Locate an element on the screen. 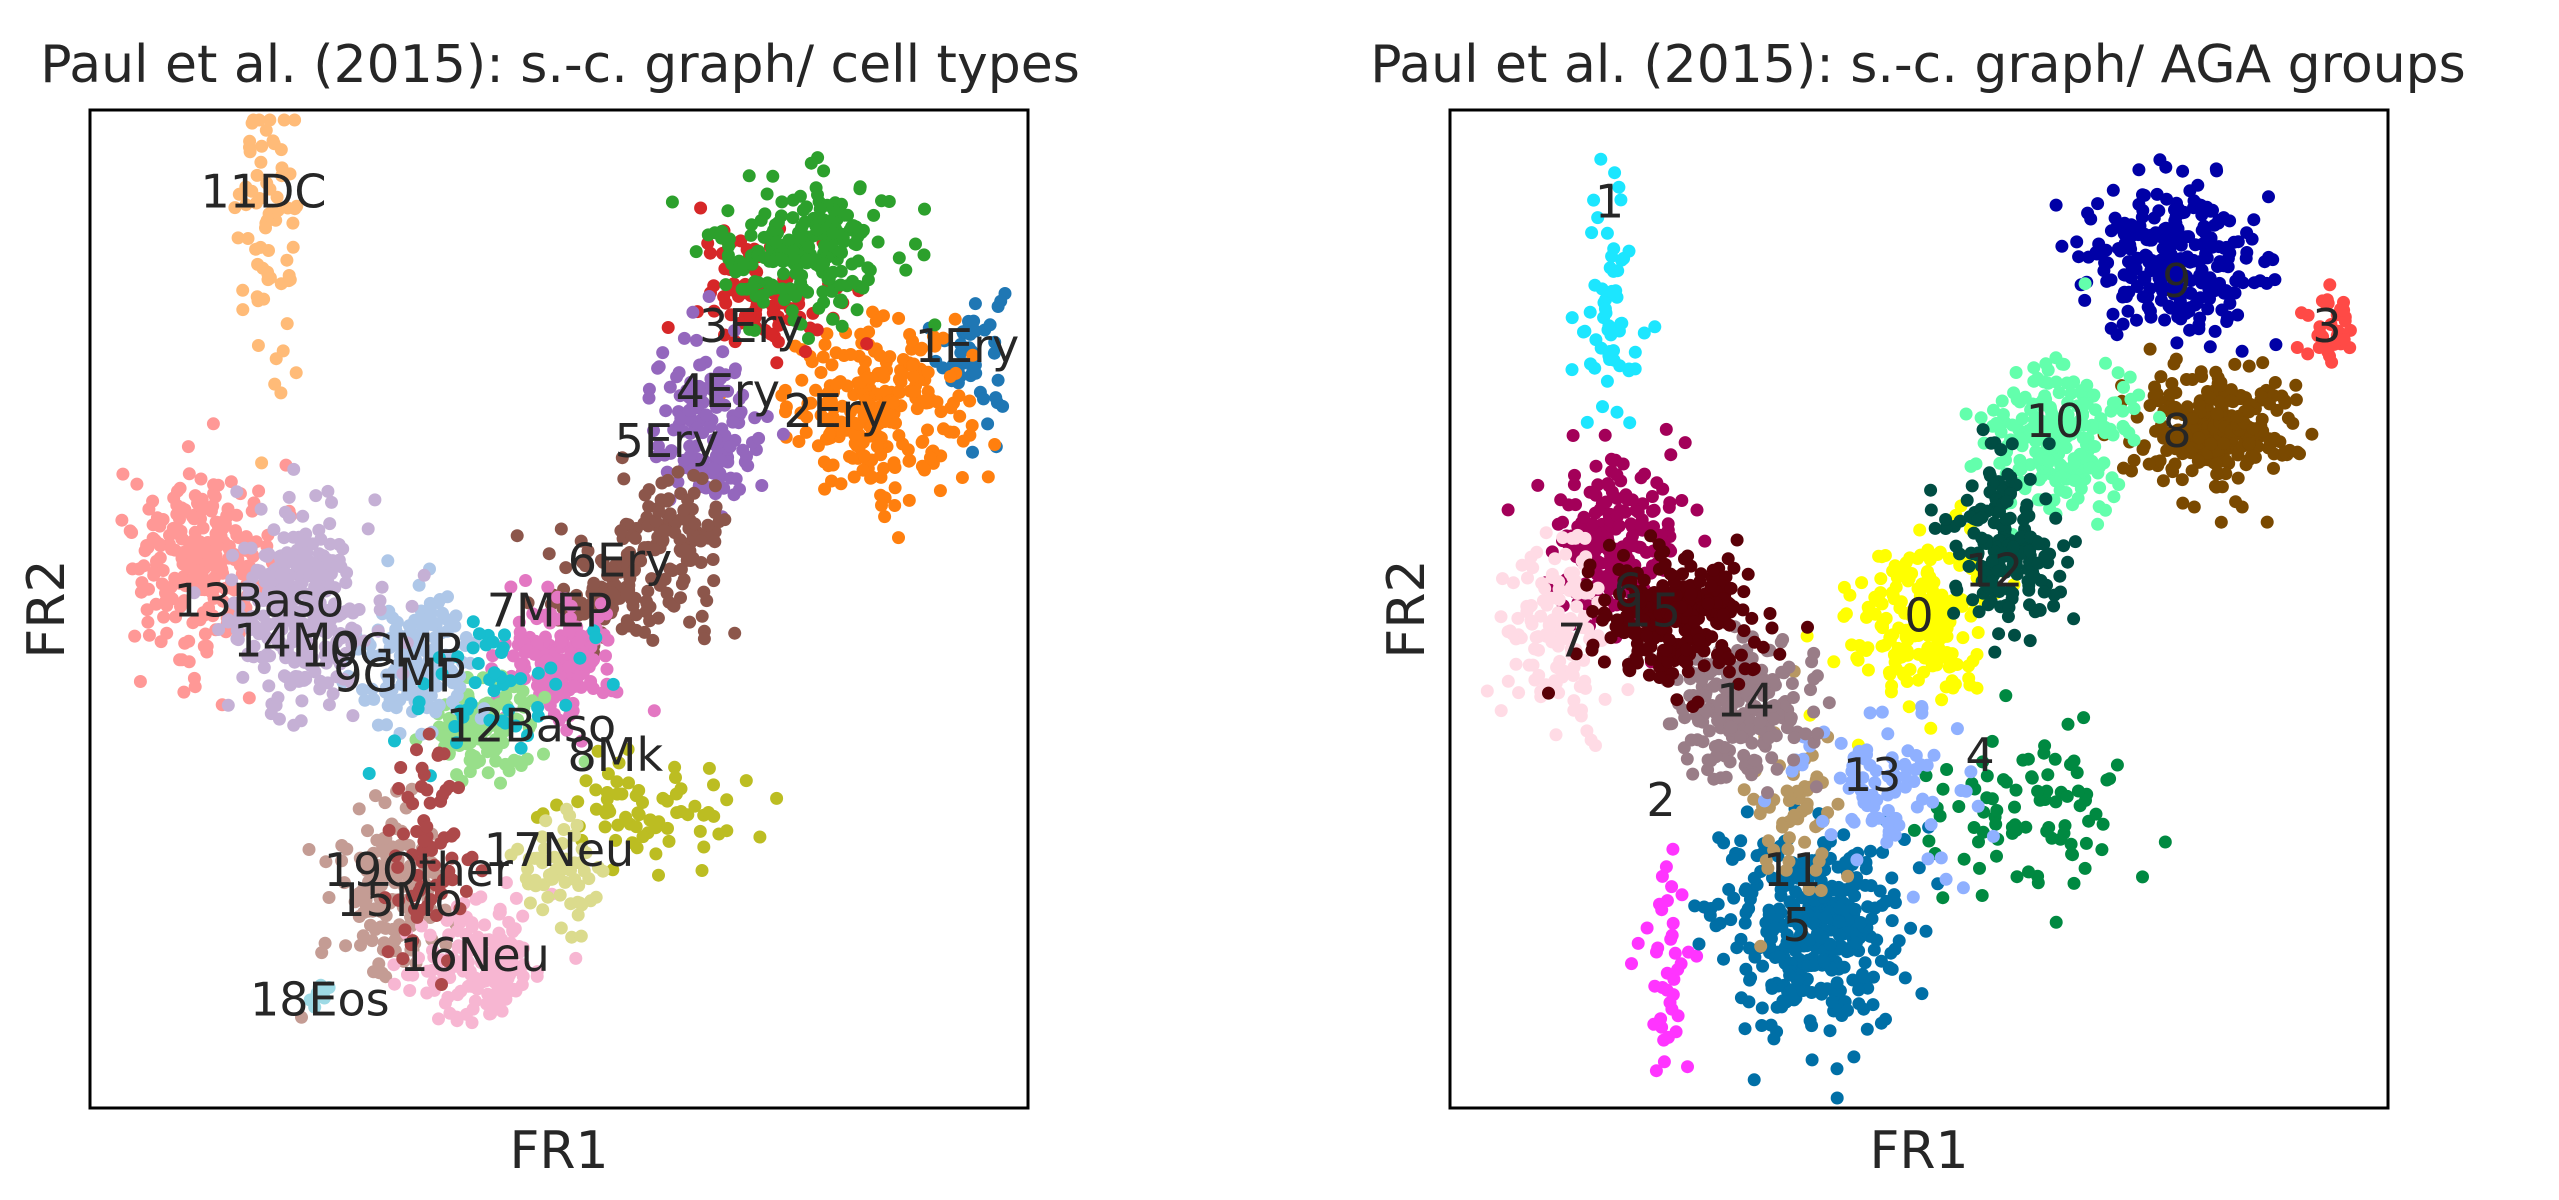  cluster-label: 3Ery is located at coordinates (751, 326).